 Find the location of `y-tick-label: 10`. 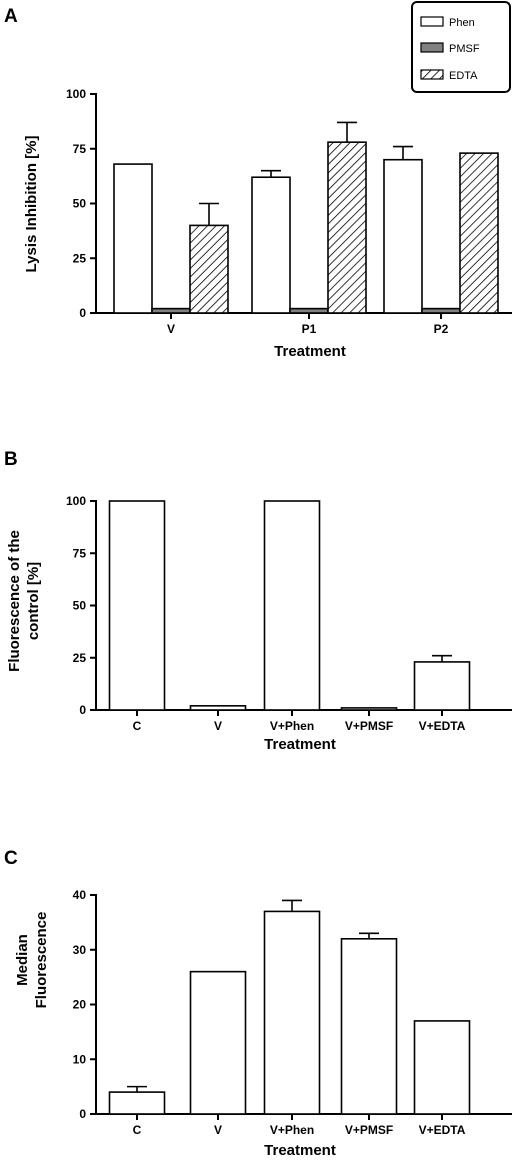

y-tick-label: 10 is located at coordinates (80, 1059).